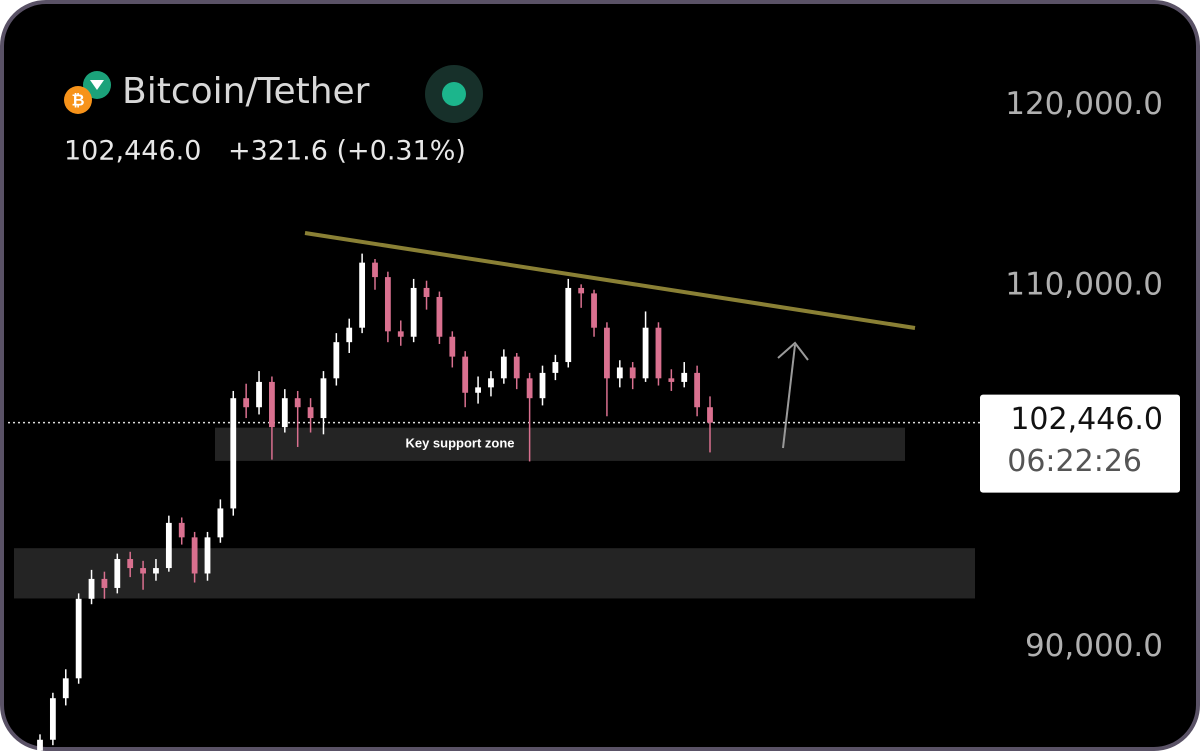 This screenshot has height=755, width=1200. What do you see at coordinates (1084, 285) in the screenshot?
I see `y-tick-label: 110,000.0` at bounding box center [1084, 285].